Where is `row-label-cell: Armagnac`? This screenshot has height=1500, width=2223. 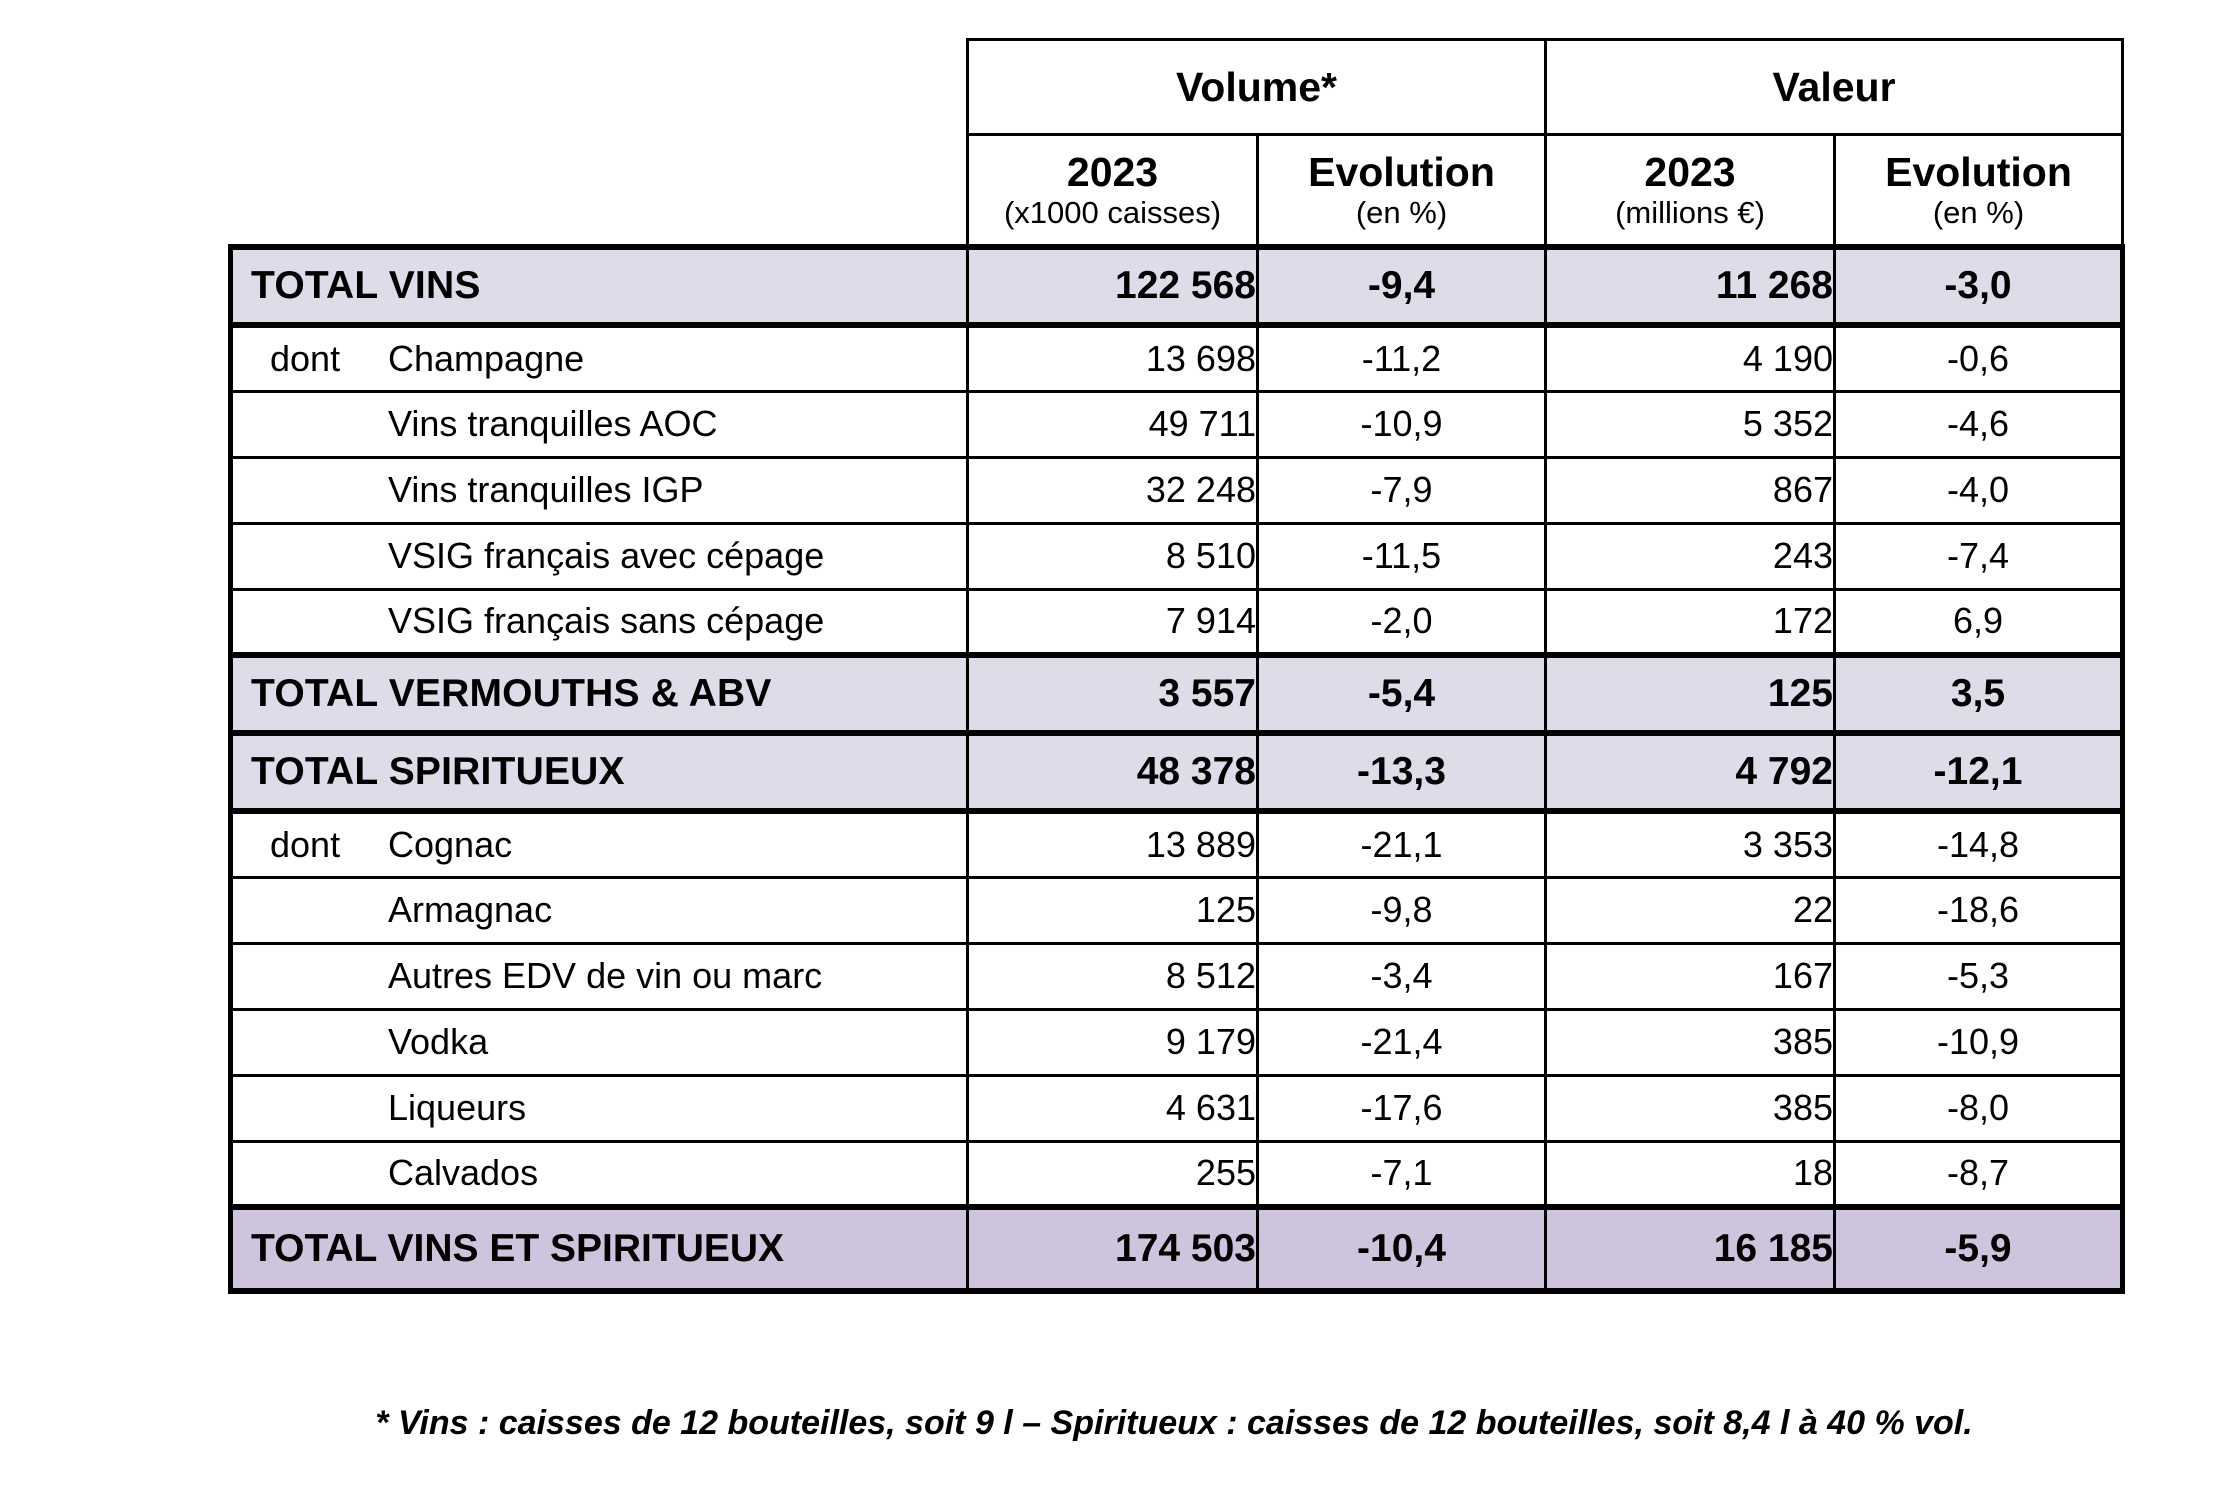 row-label-cell: Armagnac is located at coordinates (598, 910).